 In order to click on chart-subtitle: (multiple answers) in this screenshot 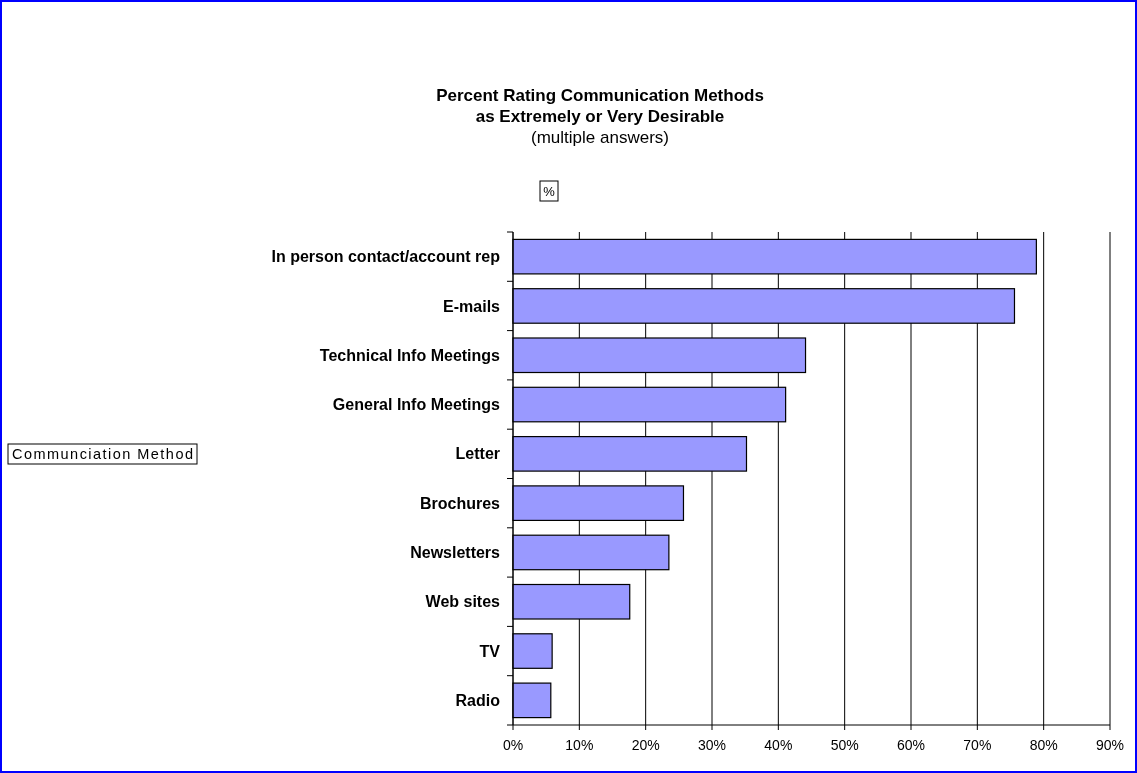, I will do `click(600, 137)`.